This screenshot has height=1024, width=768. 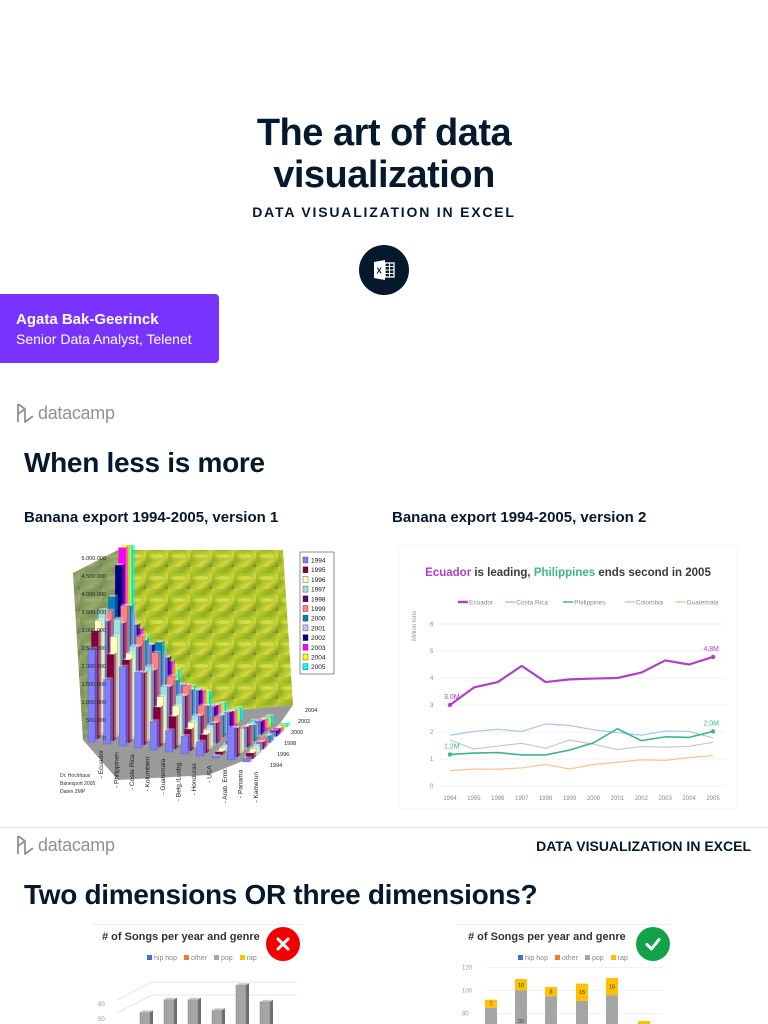 What do you see at coordinates (318, 570) in the screenshot?
I see `svg-text: 1995` at bounding box center [318, 570].